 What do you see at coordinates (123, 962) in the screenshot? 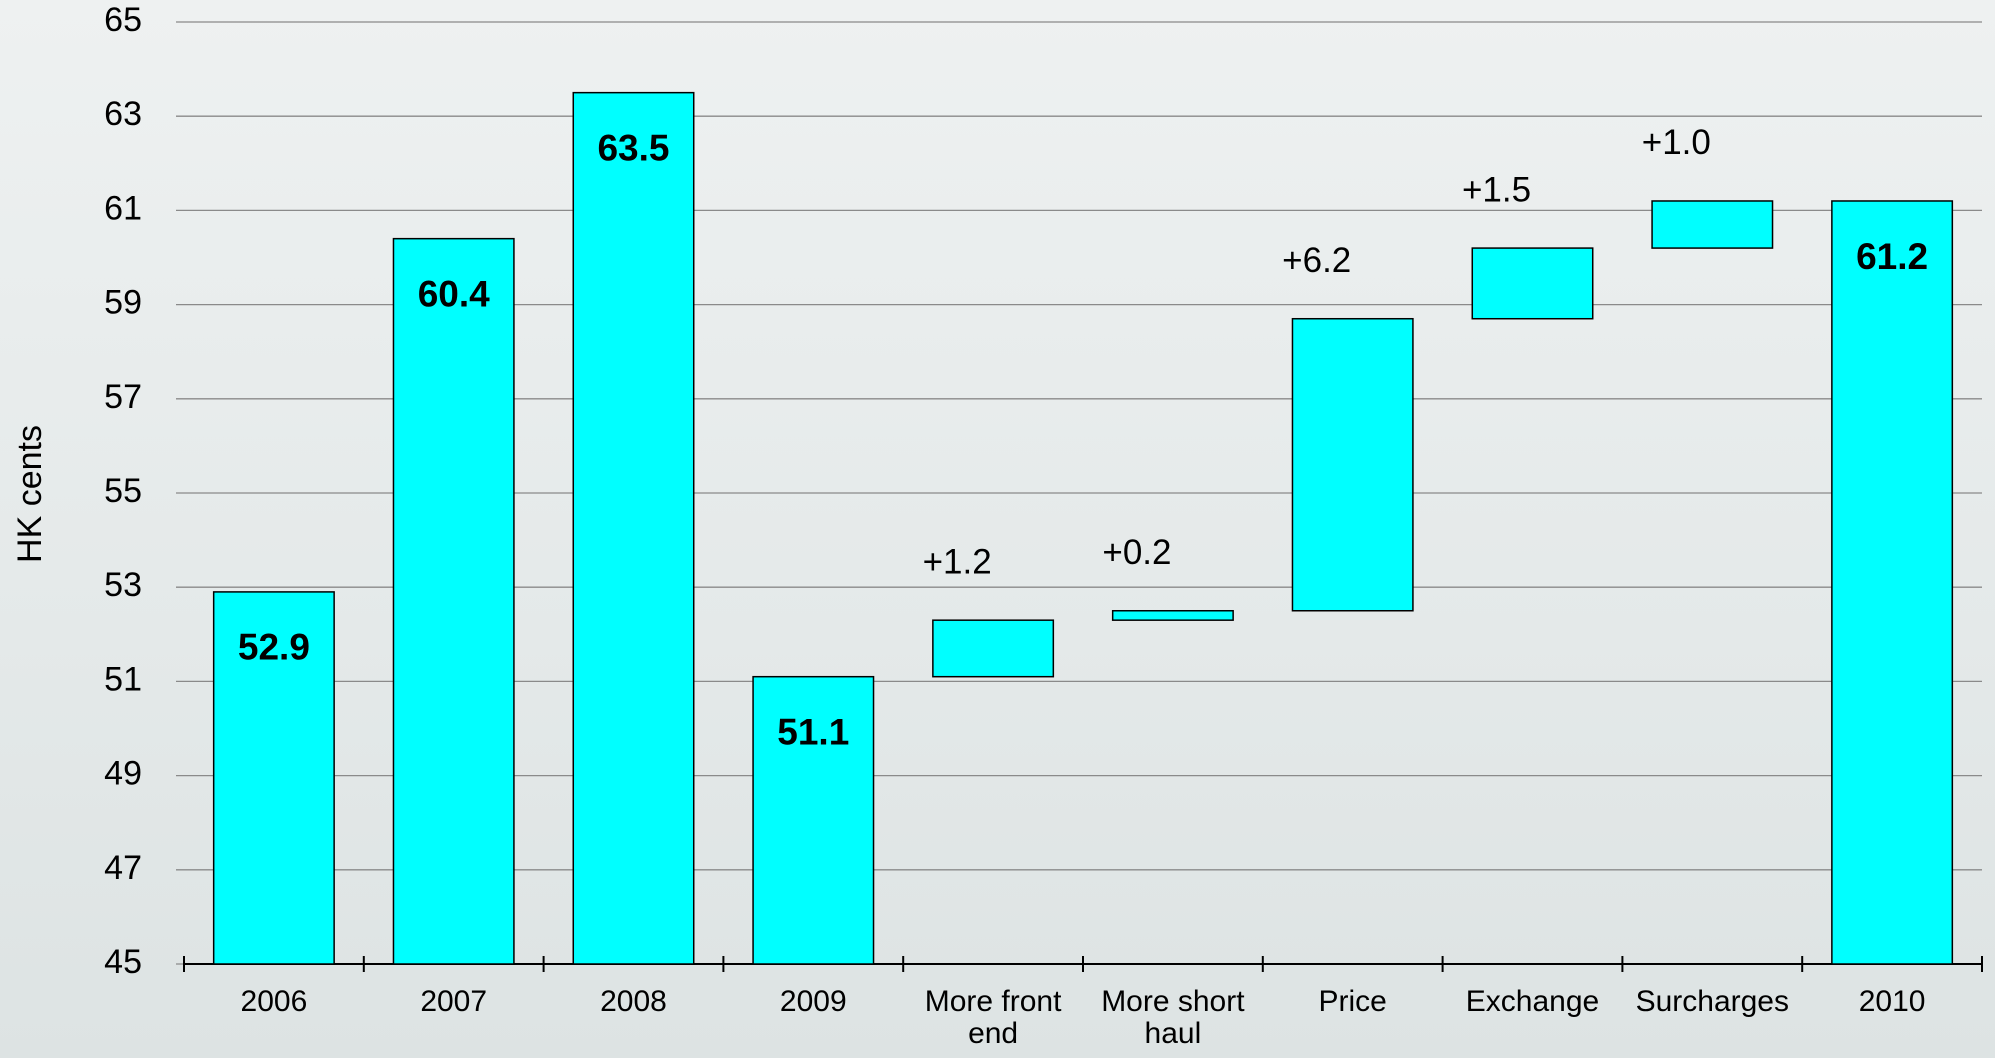
I see `y-tick-label: 45` at bounding box center [123, 962].